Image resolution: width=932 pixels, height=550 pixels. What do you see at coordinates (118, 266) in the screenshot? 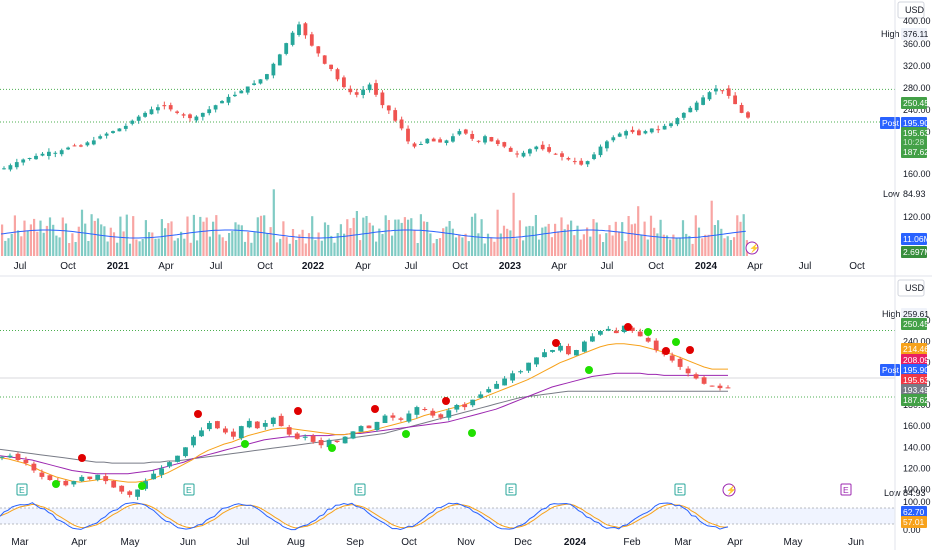
I see `top-x-tick: 2021` at bounding box center [118, 266].